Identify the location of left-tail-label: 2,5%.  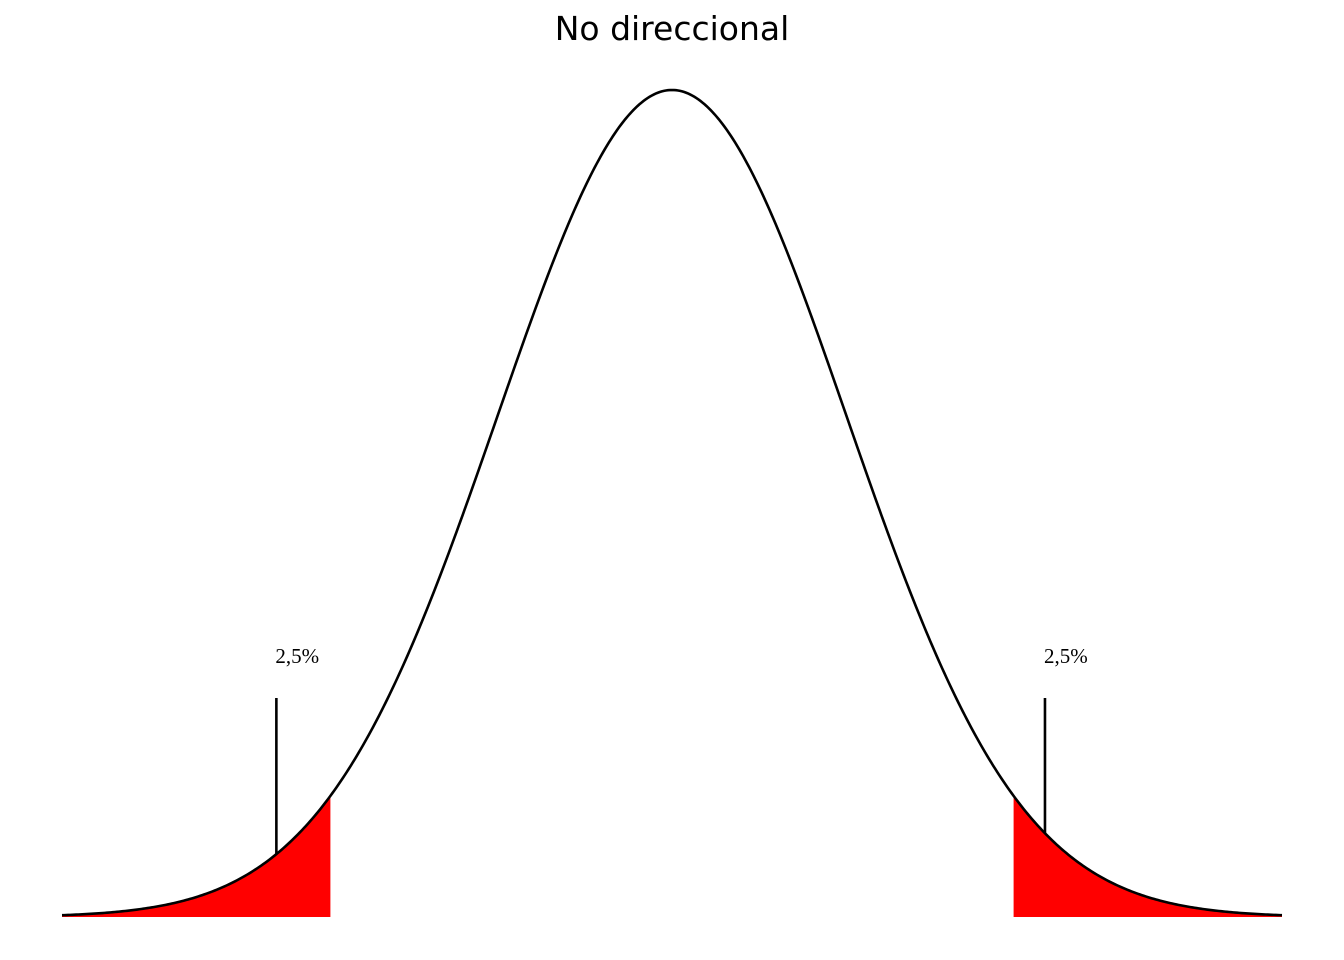
(297, 656).